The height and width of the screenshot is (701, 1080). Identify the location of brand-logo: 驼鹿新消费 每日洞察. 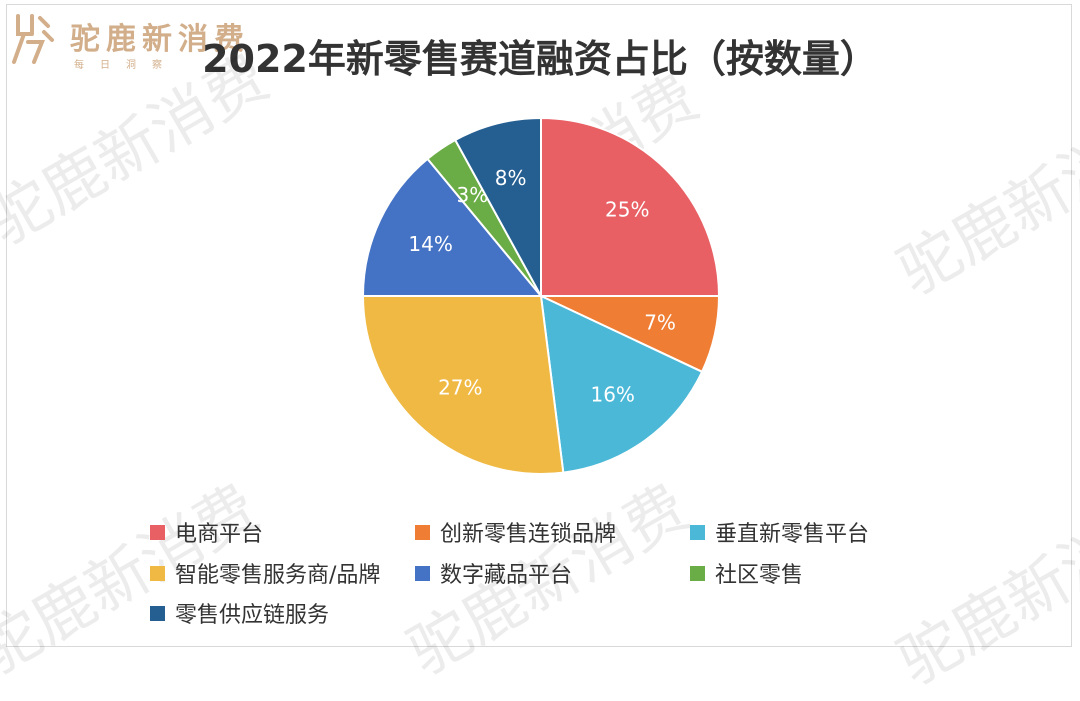
(158, 40).